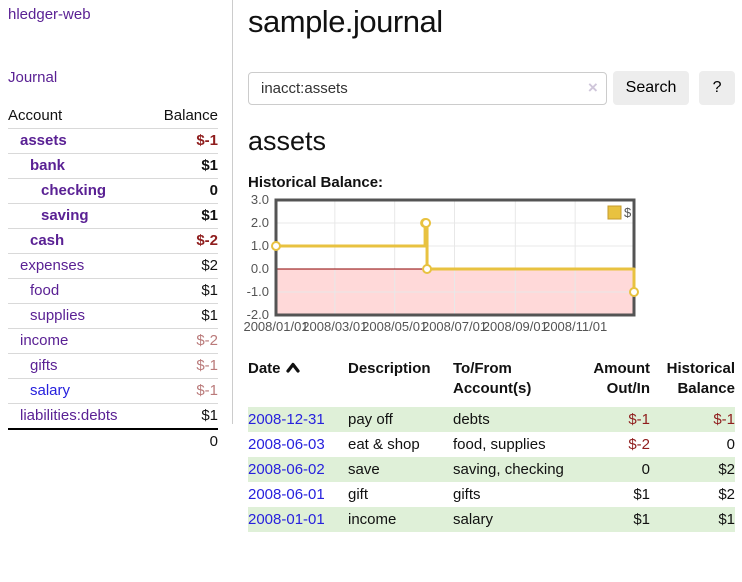  Describe the element at coordinates (427, 88) in the screenshot. I see `search-input` at that location.